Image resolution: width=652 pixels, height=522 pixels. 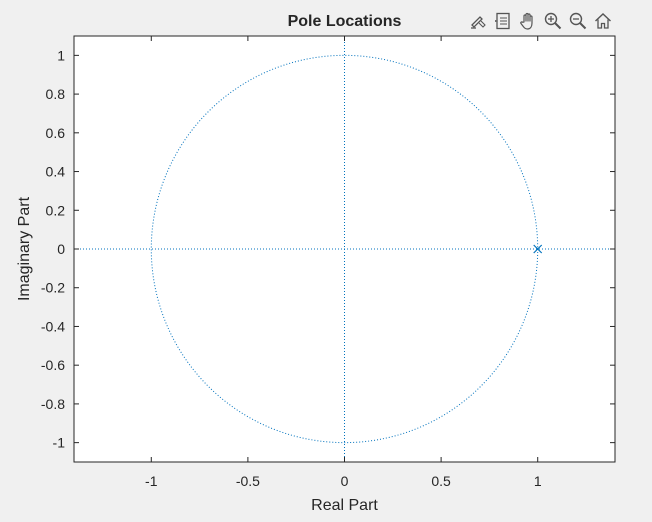 I want to click on axes-toolbar, so click(x=540, y=21).